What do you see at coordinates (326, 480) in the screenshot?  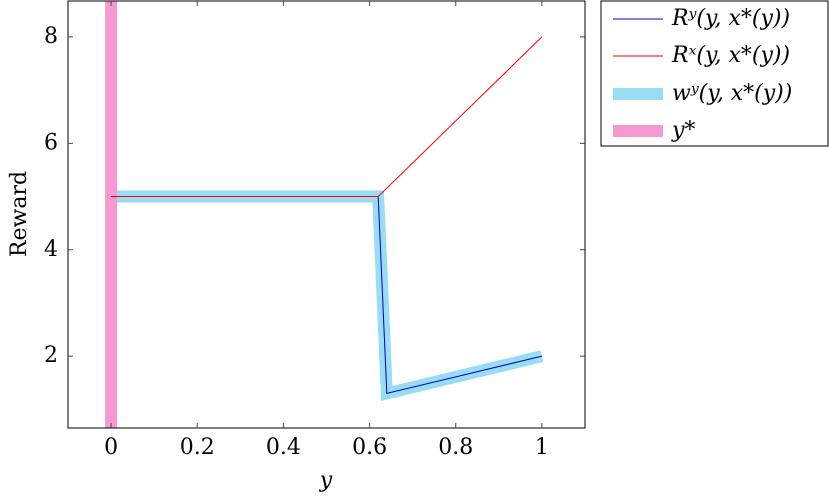 I see `x-axis-label: y` at bounding box center [326, 480].